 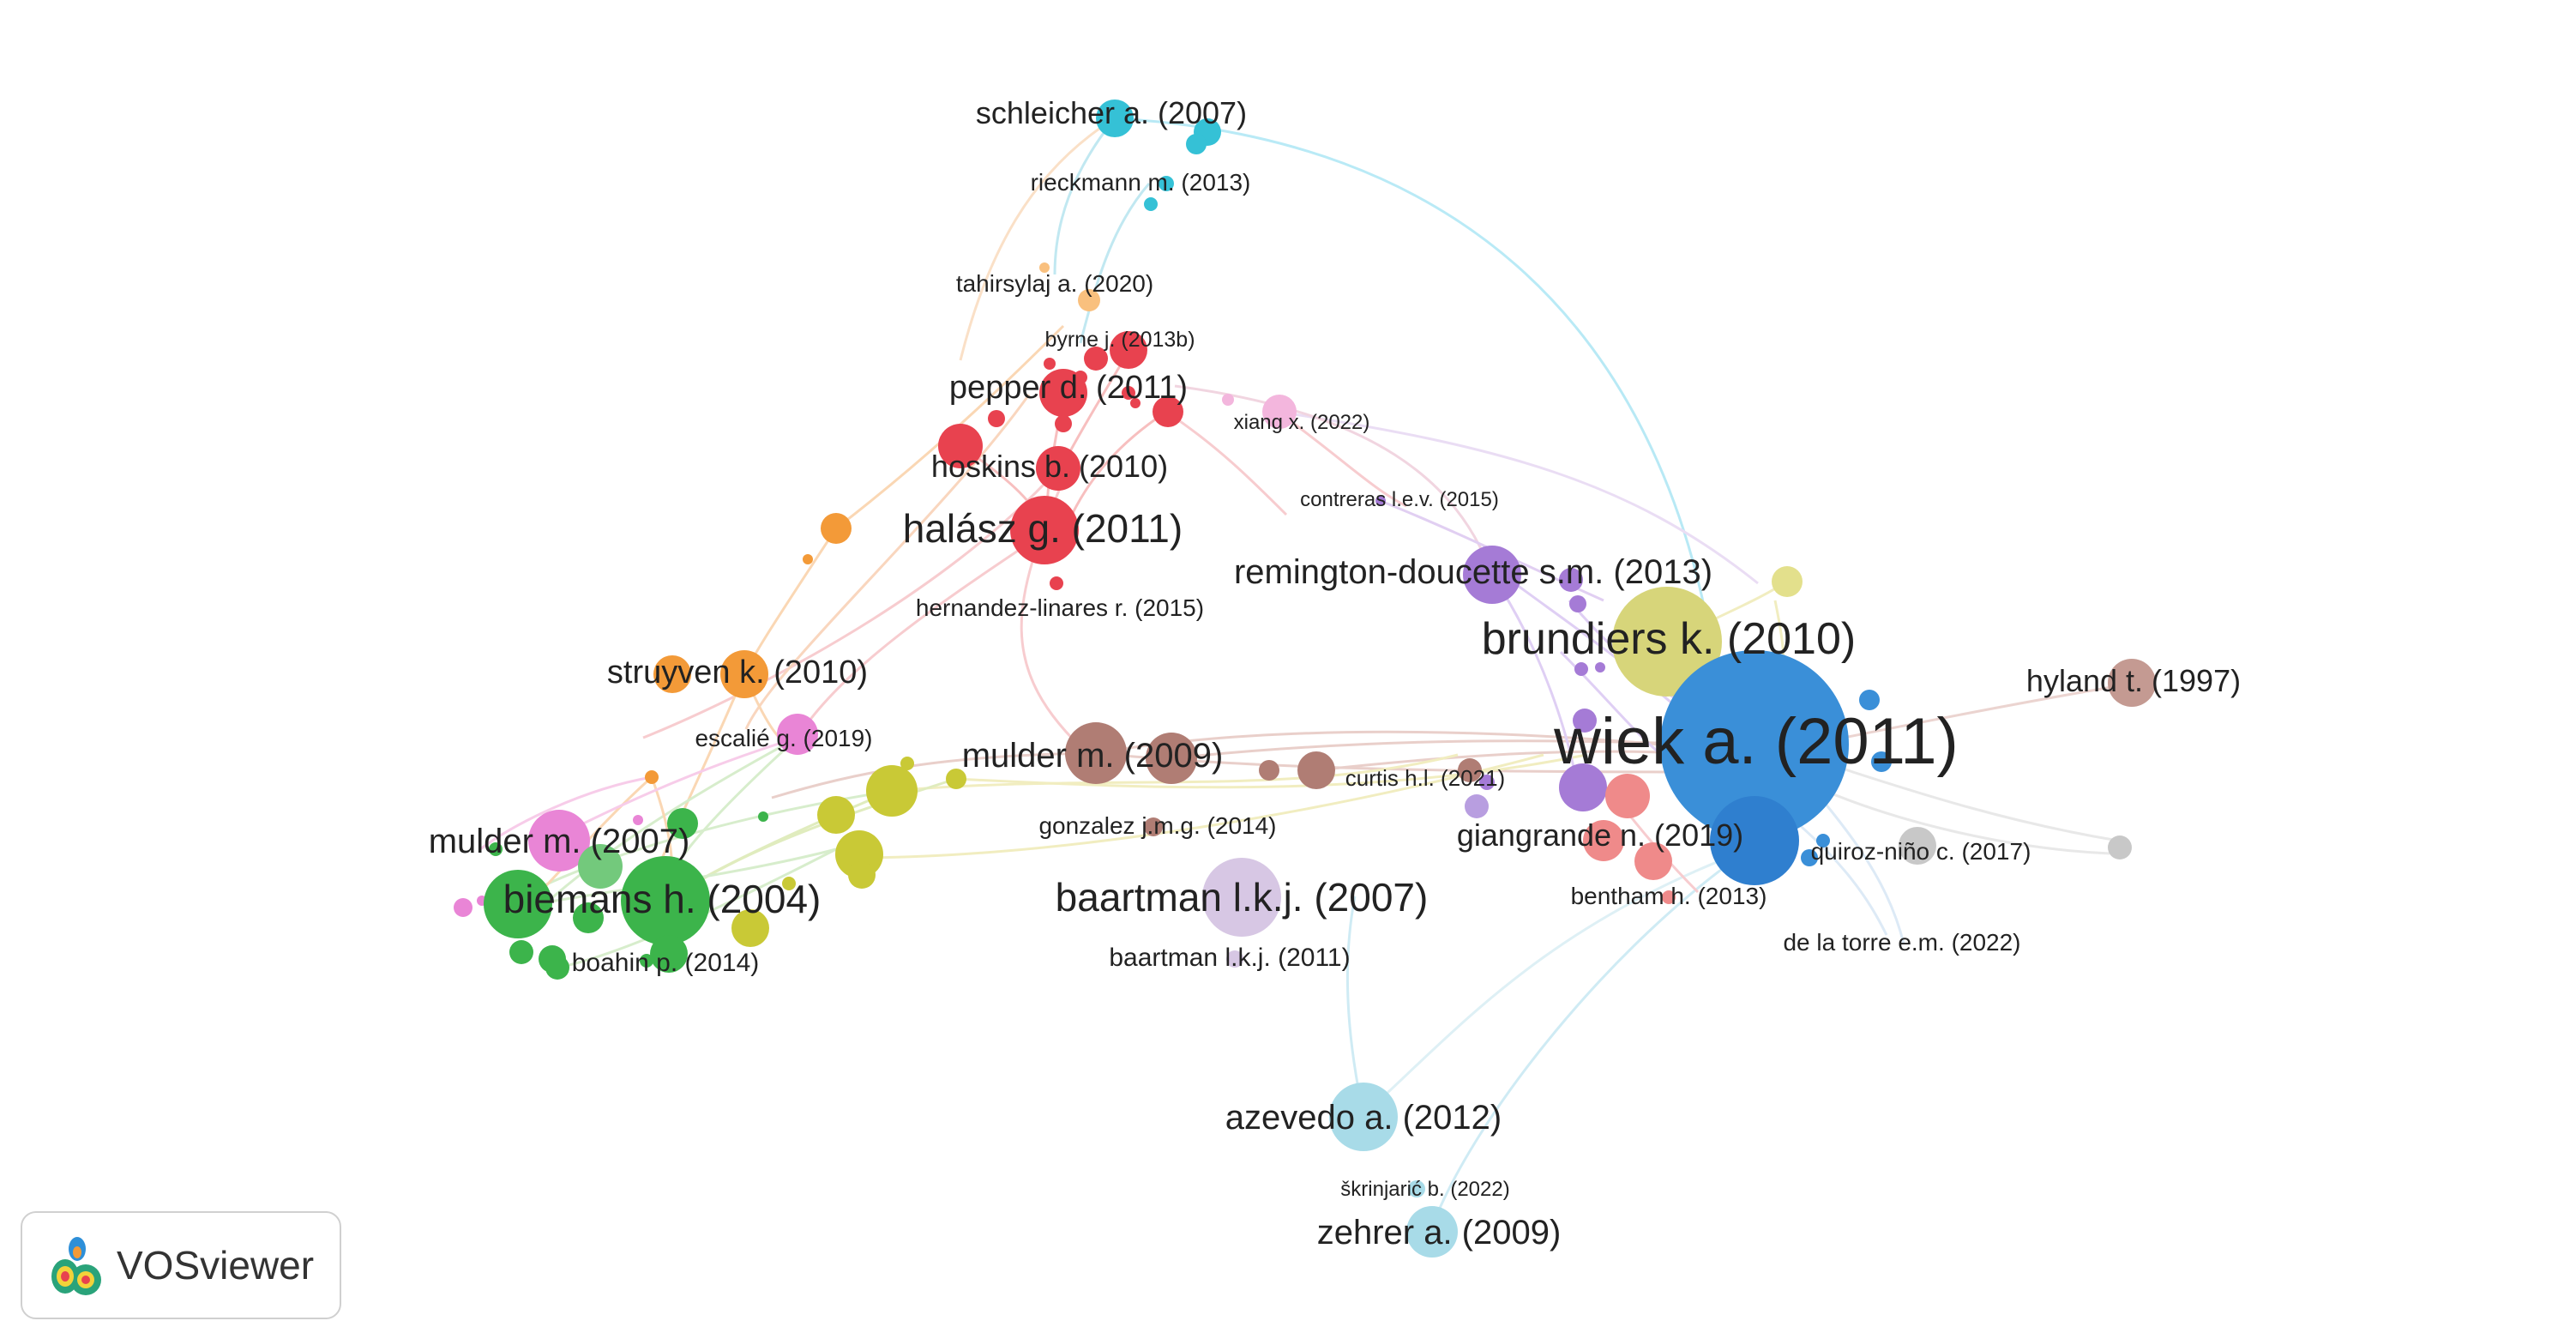 I want to click on node-mulder2009, so click(x=1096, y=753).